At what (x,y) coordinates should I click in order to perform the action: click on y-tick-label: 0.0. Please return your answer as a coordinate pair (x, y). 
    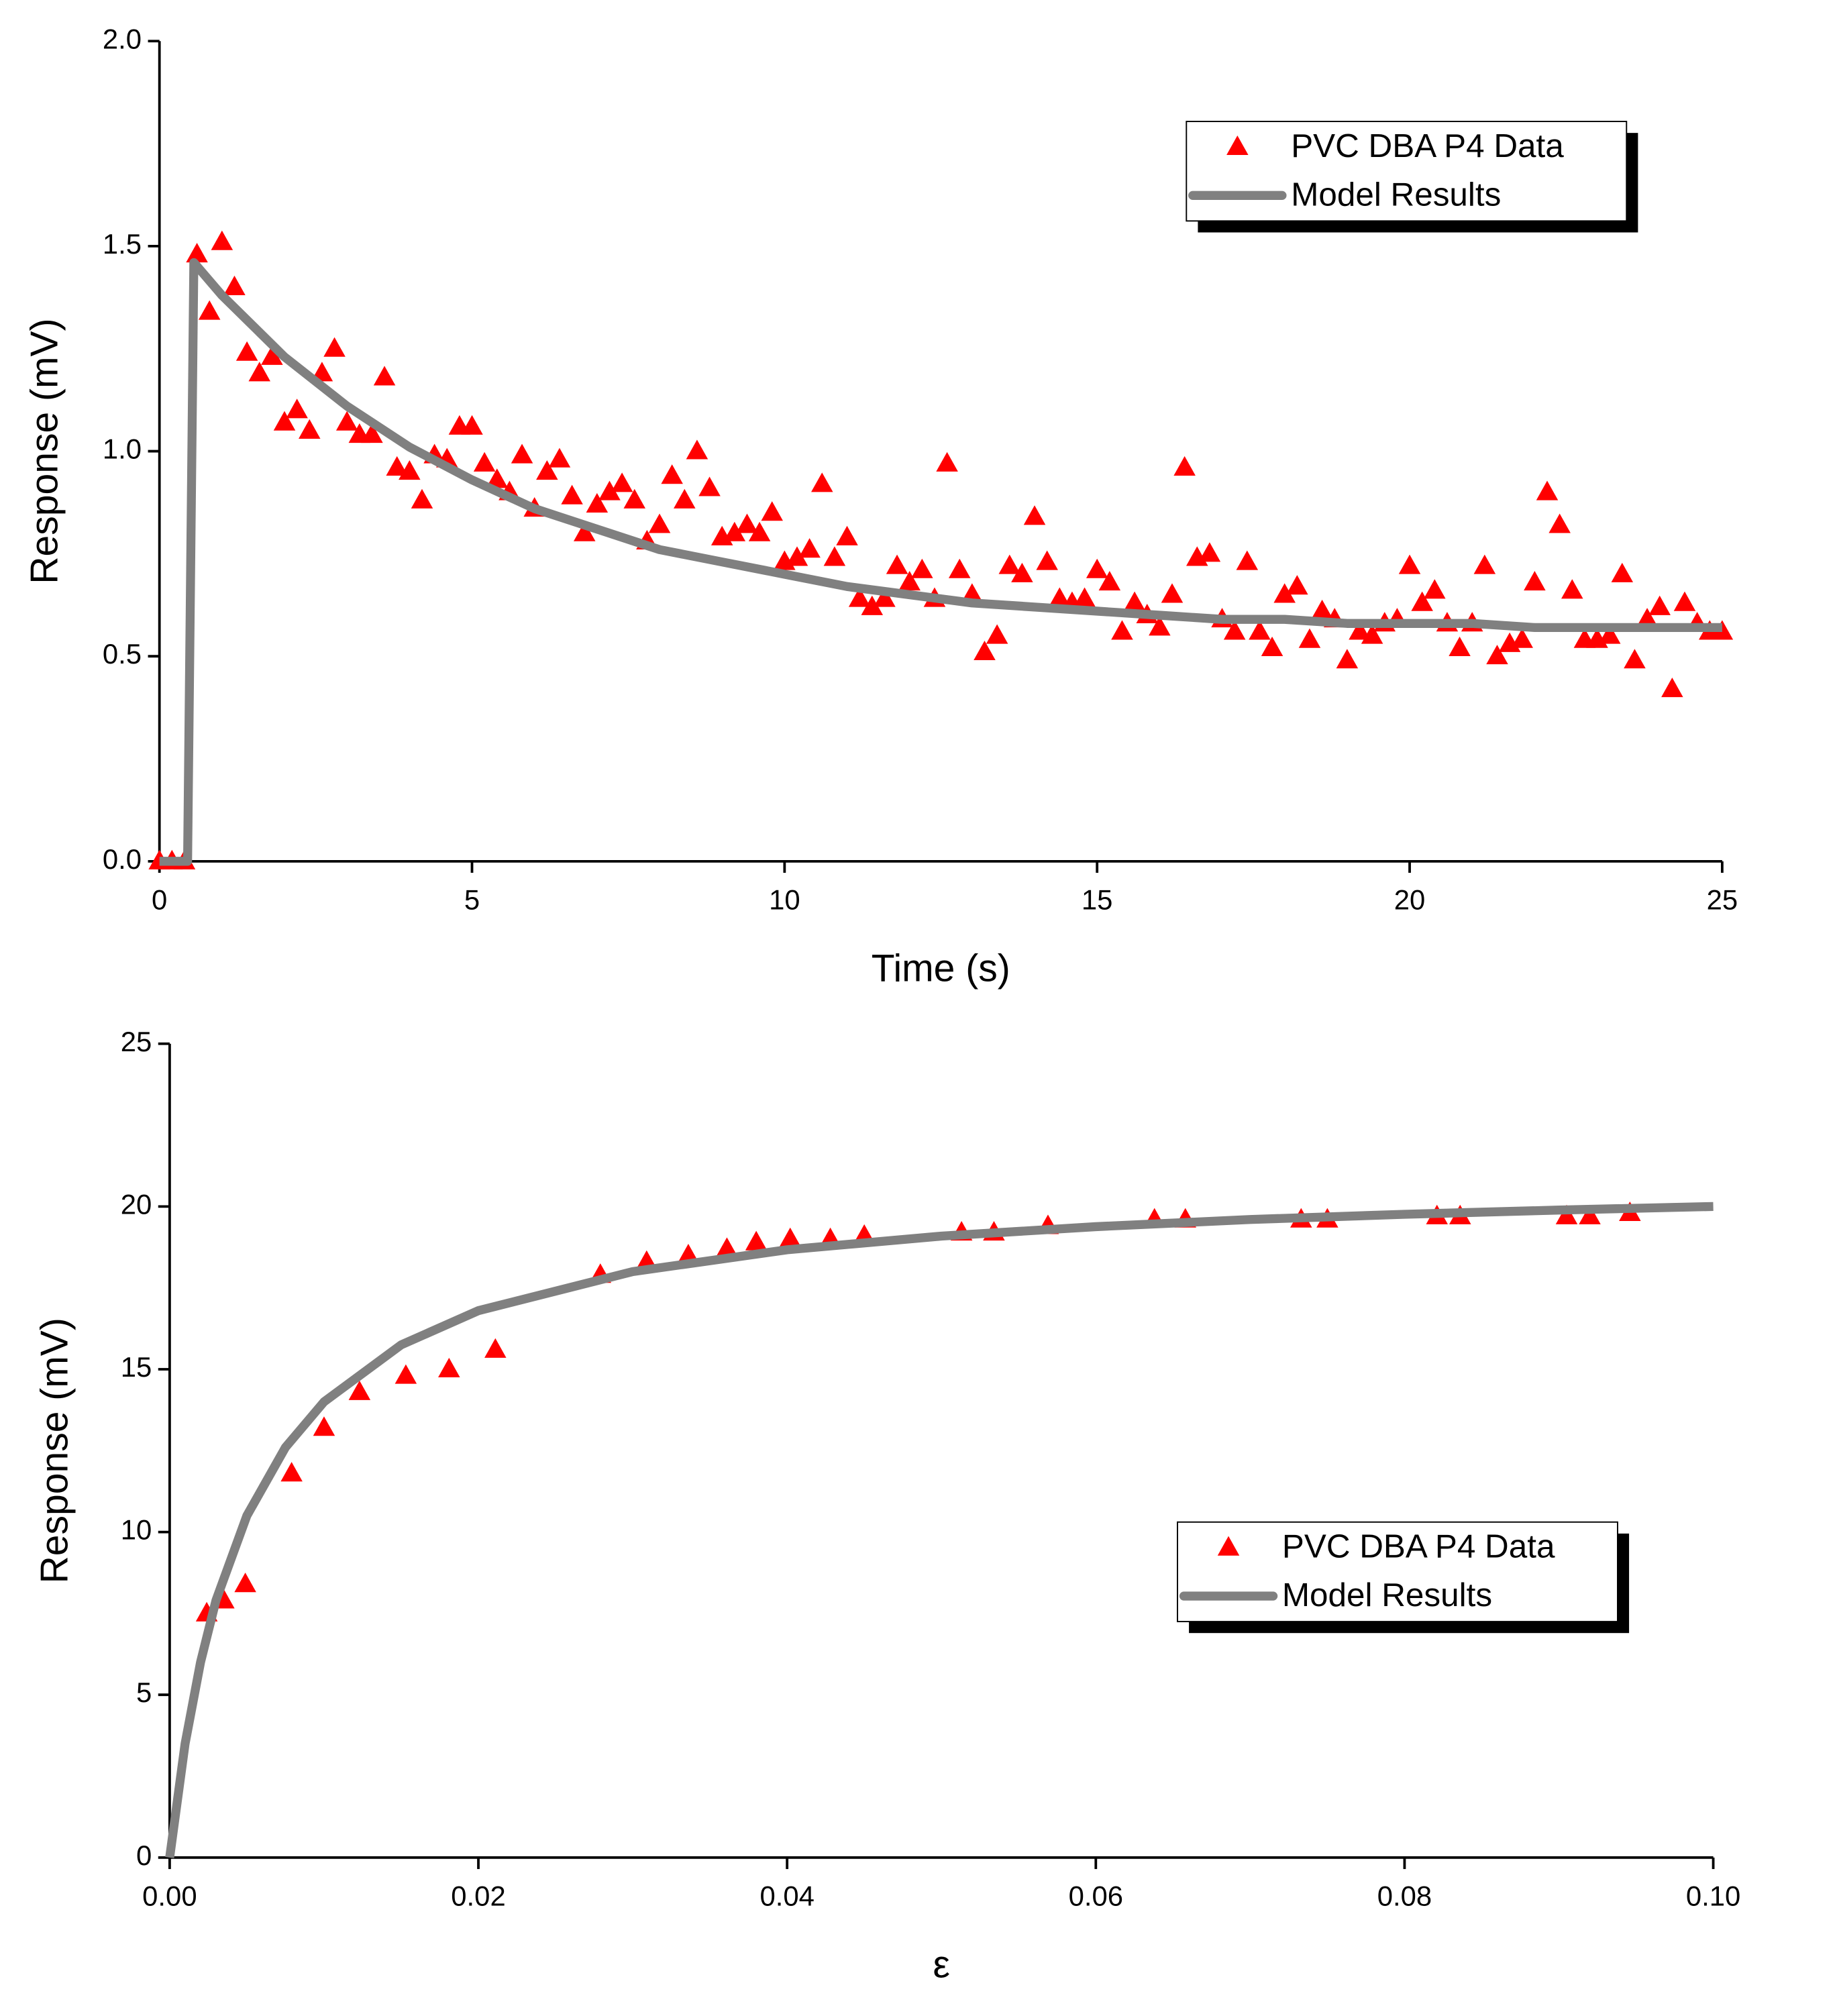
    Looking at the image, I should click on (123, 859).